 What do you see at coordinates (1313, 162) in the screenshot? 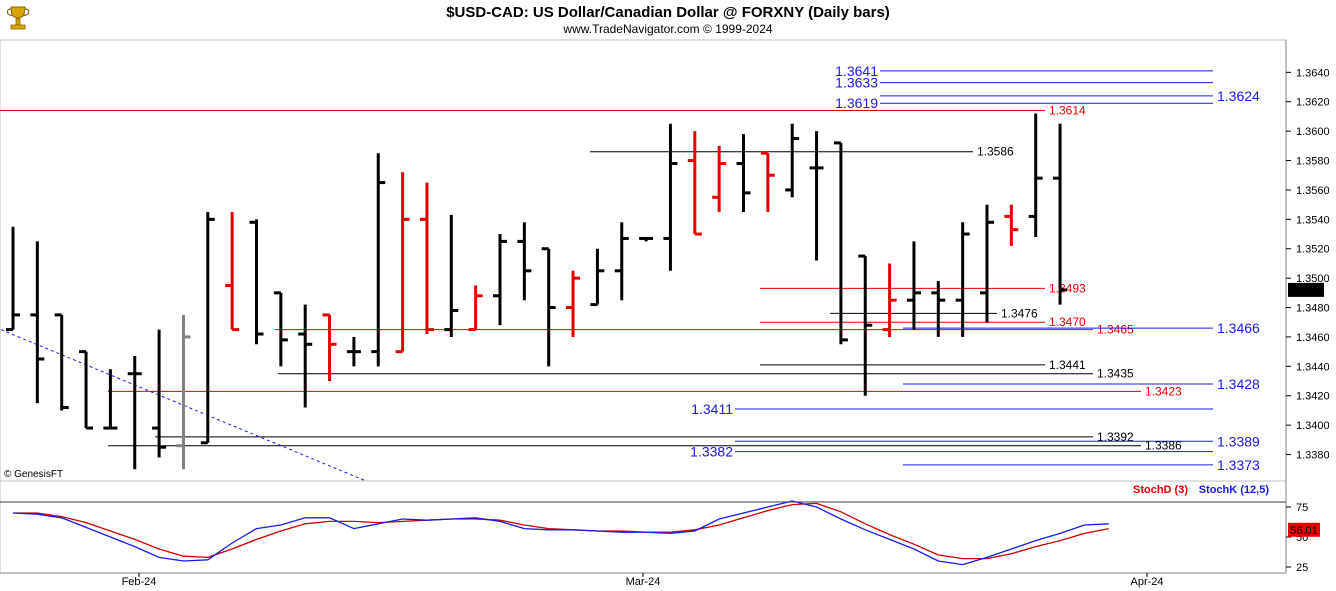
I see `price-tick-label: 1.3580` at bounding box center [1313, 162].